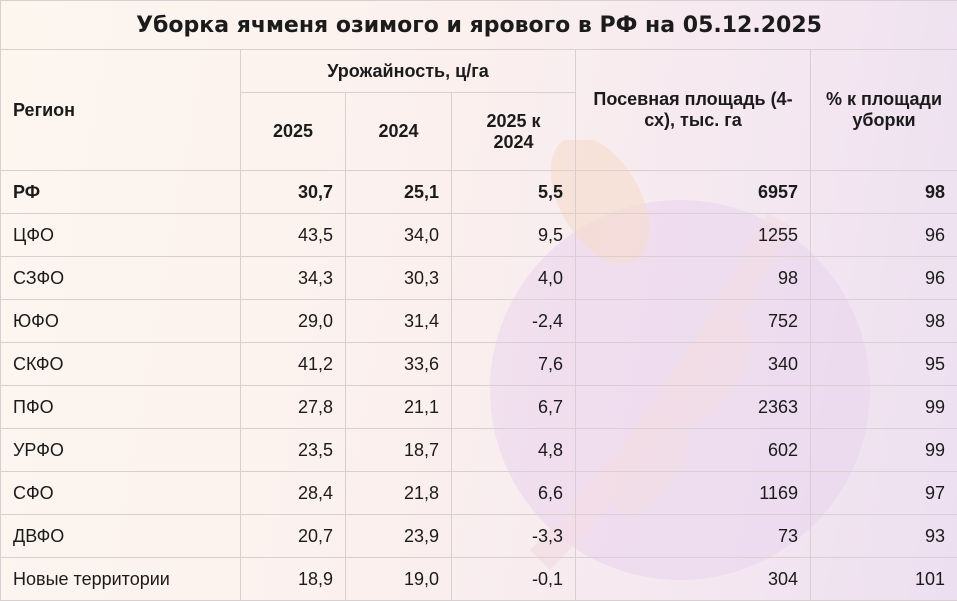 The height and width of the screenshot is (601, 957). I want to click on cell-y2024: 25,1, so click(399, 192).